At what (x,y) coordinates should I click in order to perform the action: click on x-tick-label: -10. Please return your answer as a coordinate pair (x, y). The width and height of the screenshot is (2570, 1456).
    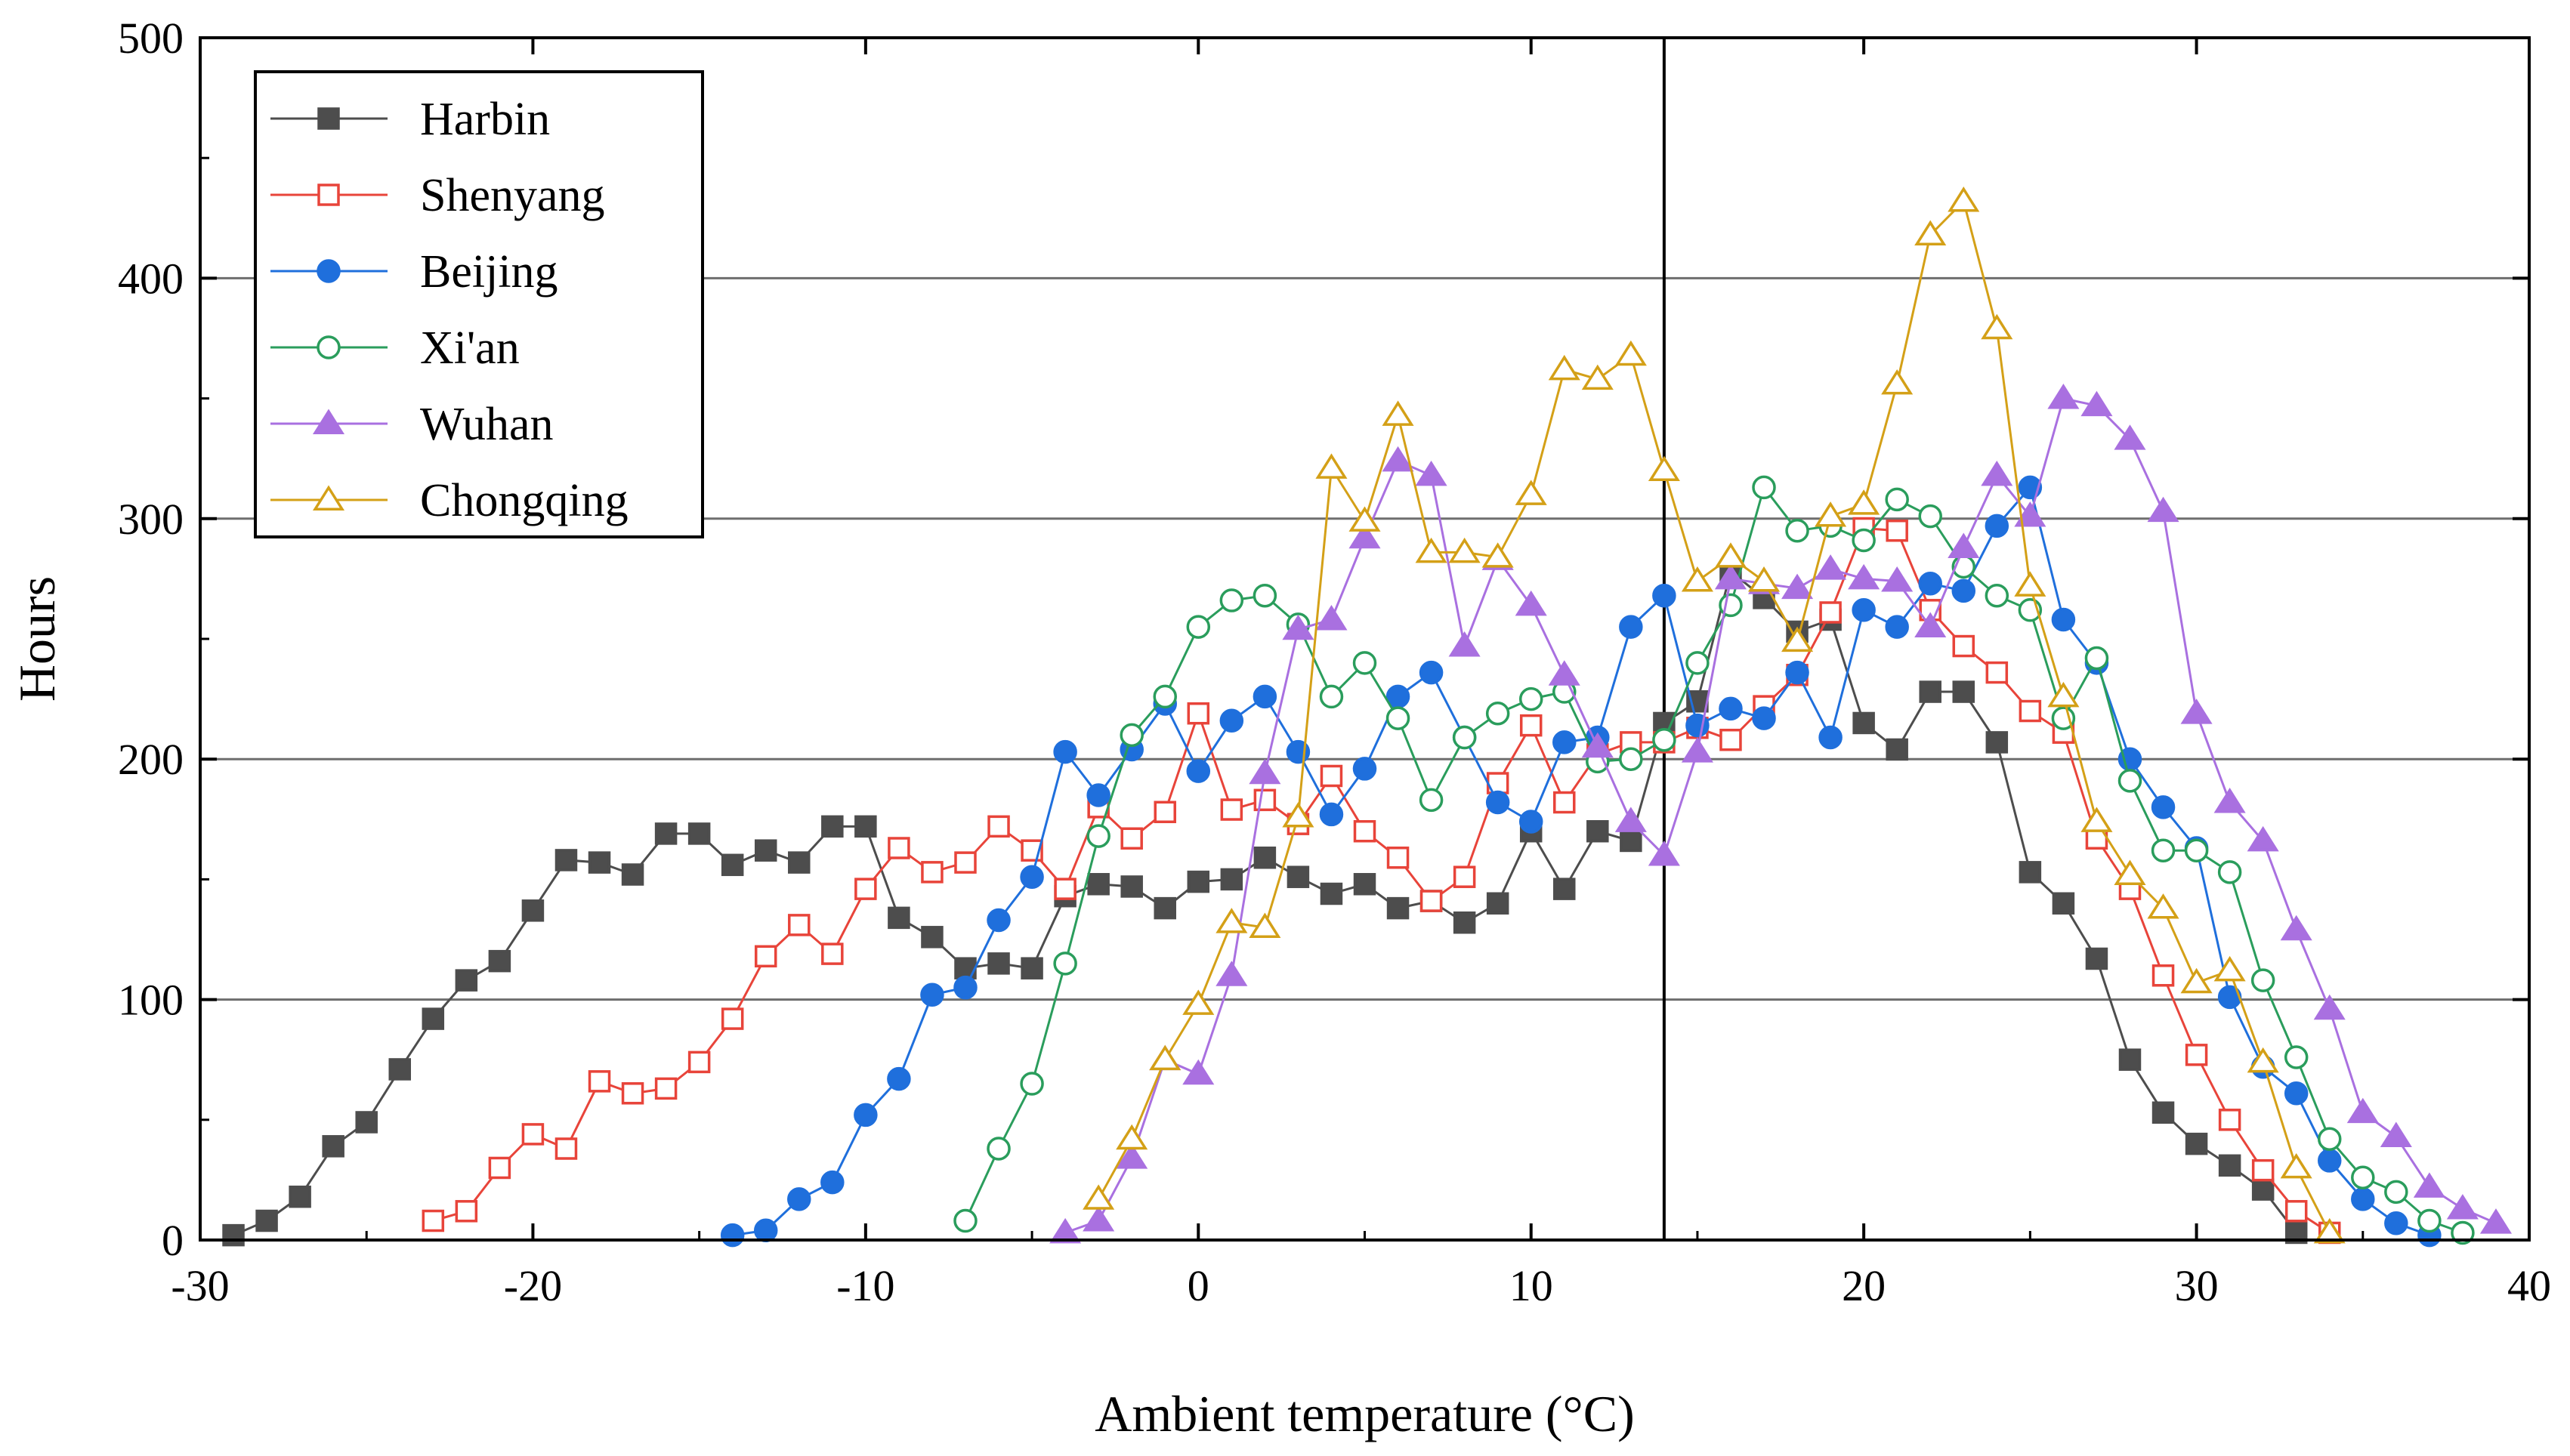
    Looking at the image, I should click on (865, 1285).